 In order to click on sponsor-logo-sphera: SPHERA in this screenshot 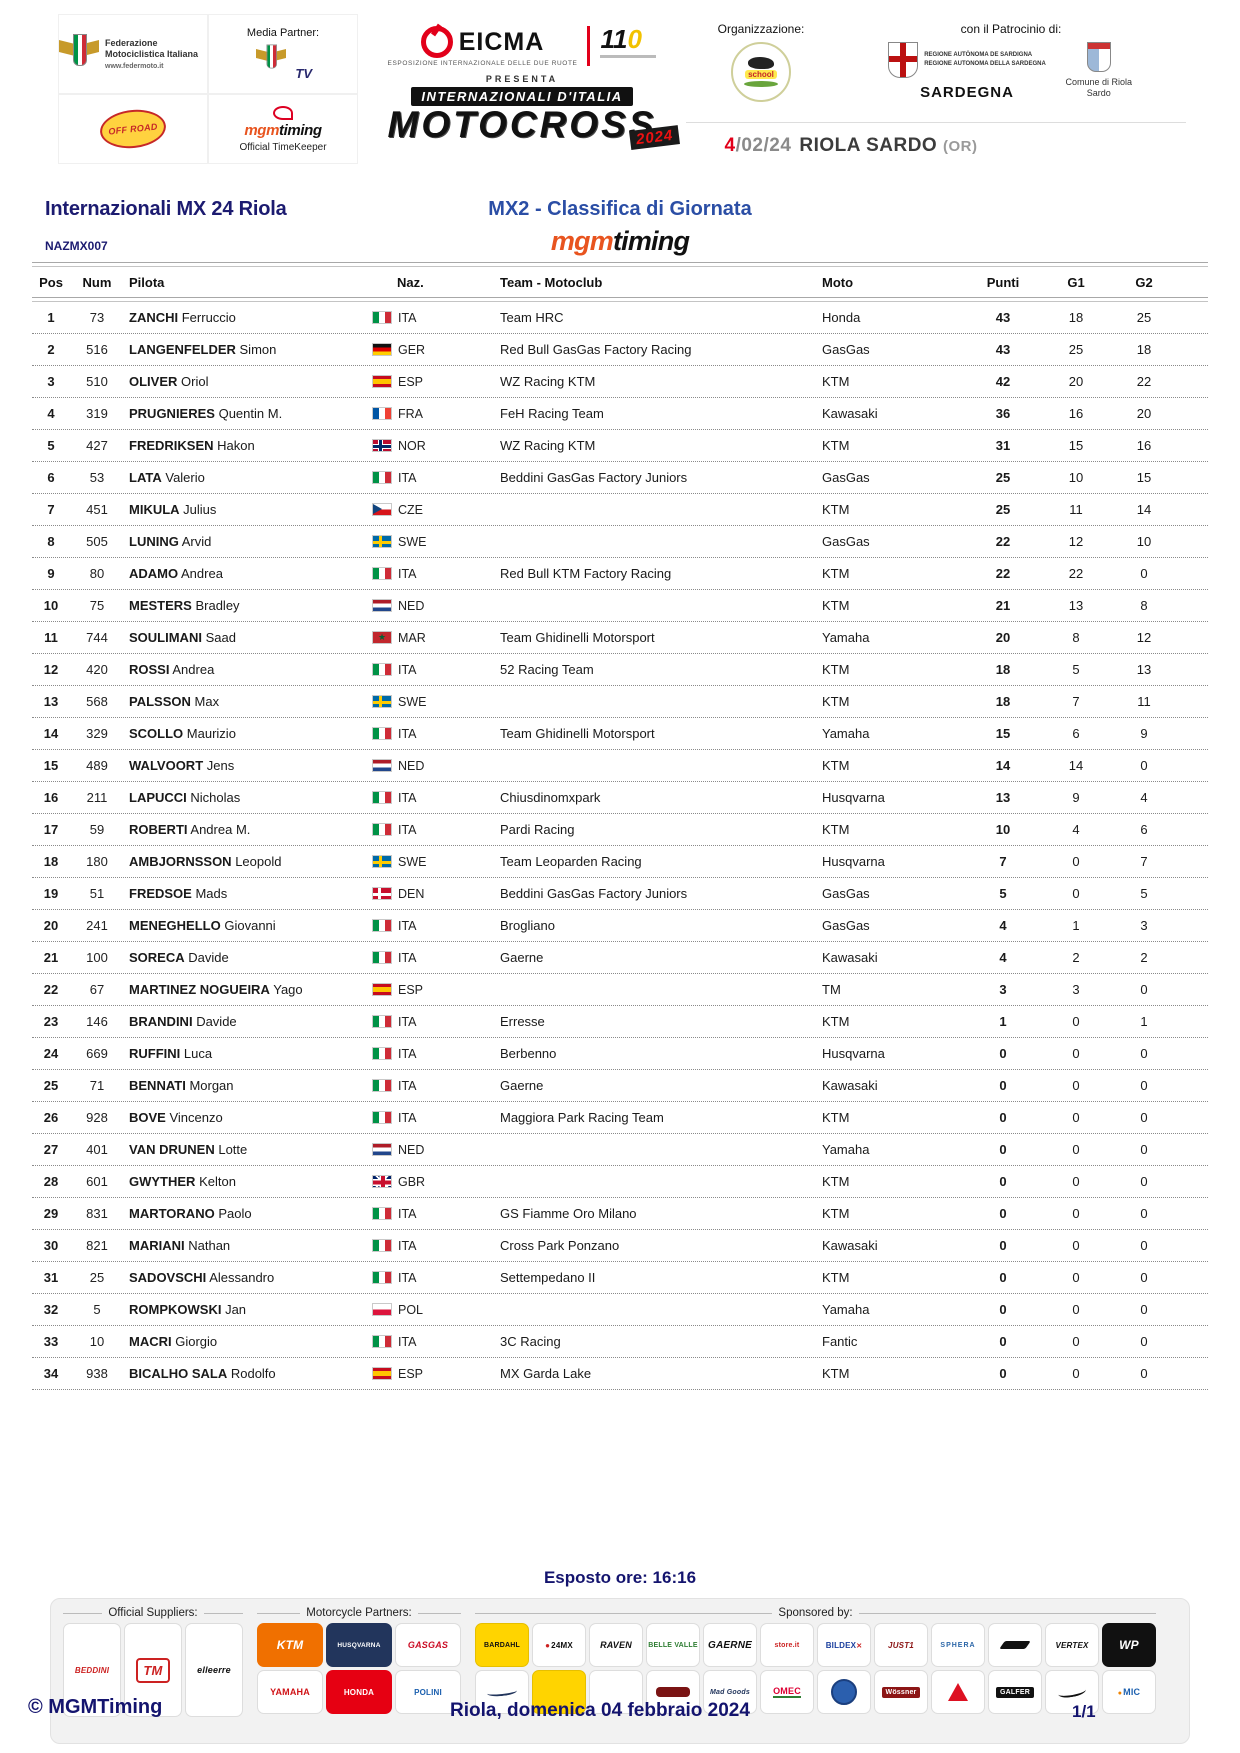, I will do `click(958, 1645)`.